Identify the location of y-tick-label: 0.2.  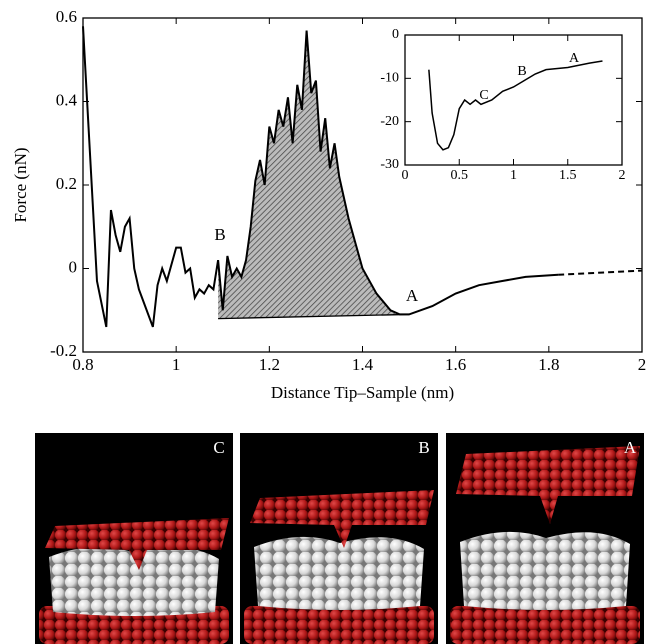
(66, 183).